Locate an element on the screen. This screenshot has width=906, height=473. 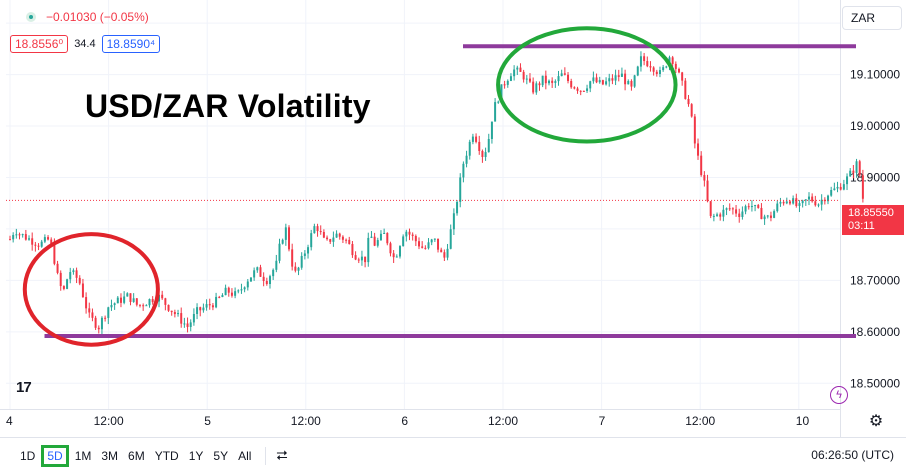
y-tick-label: 19.00000 is located at coordinates (875, 126).